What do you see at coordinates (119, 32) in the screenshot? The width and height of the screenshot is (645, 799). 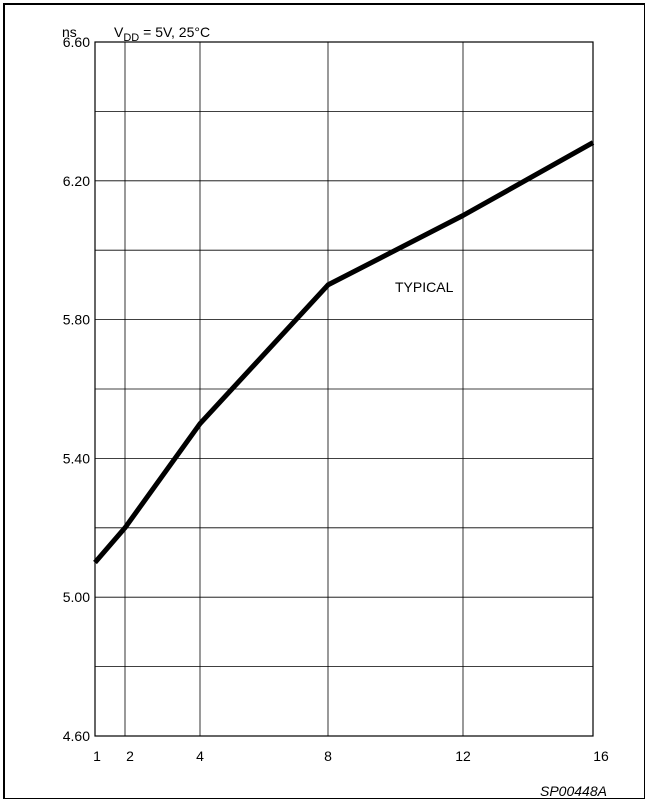 I see `condition-prefix: V` at bounding box center [119, 32].